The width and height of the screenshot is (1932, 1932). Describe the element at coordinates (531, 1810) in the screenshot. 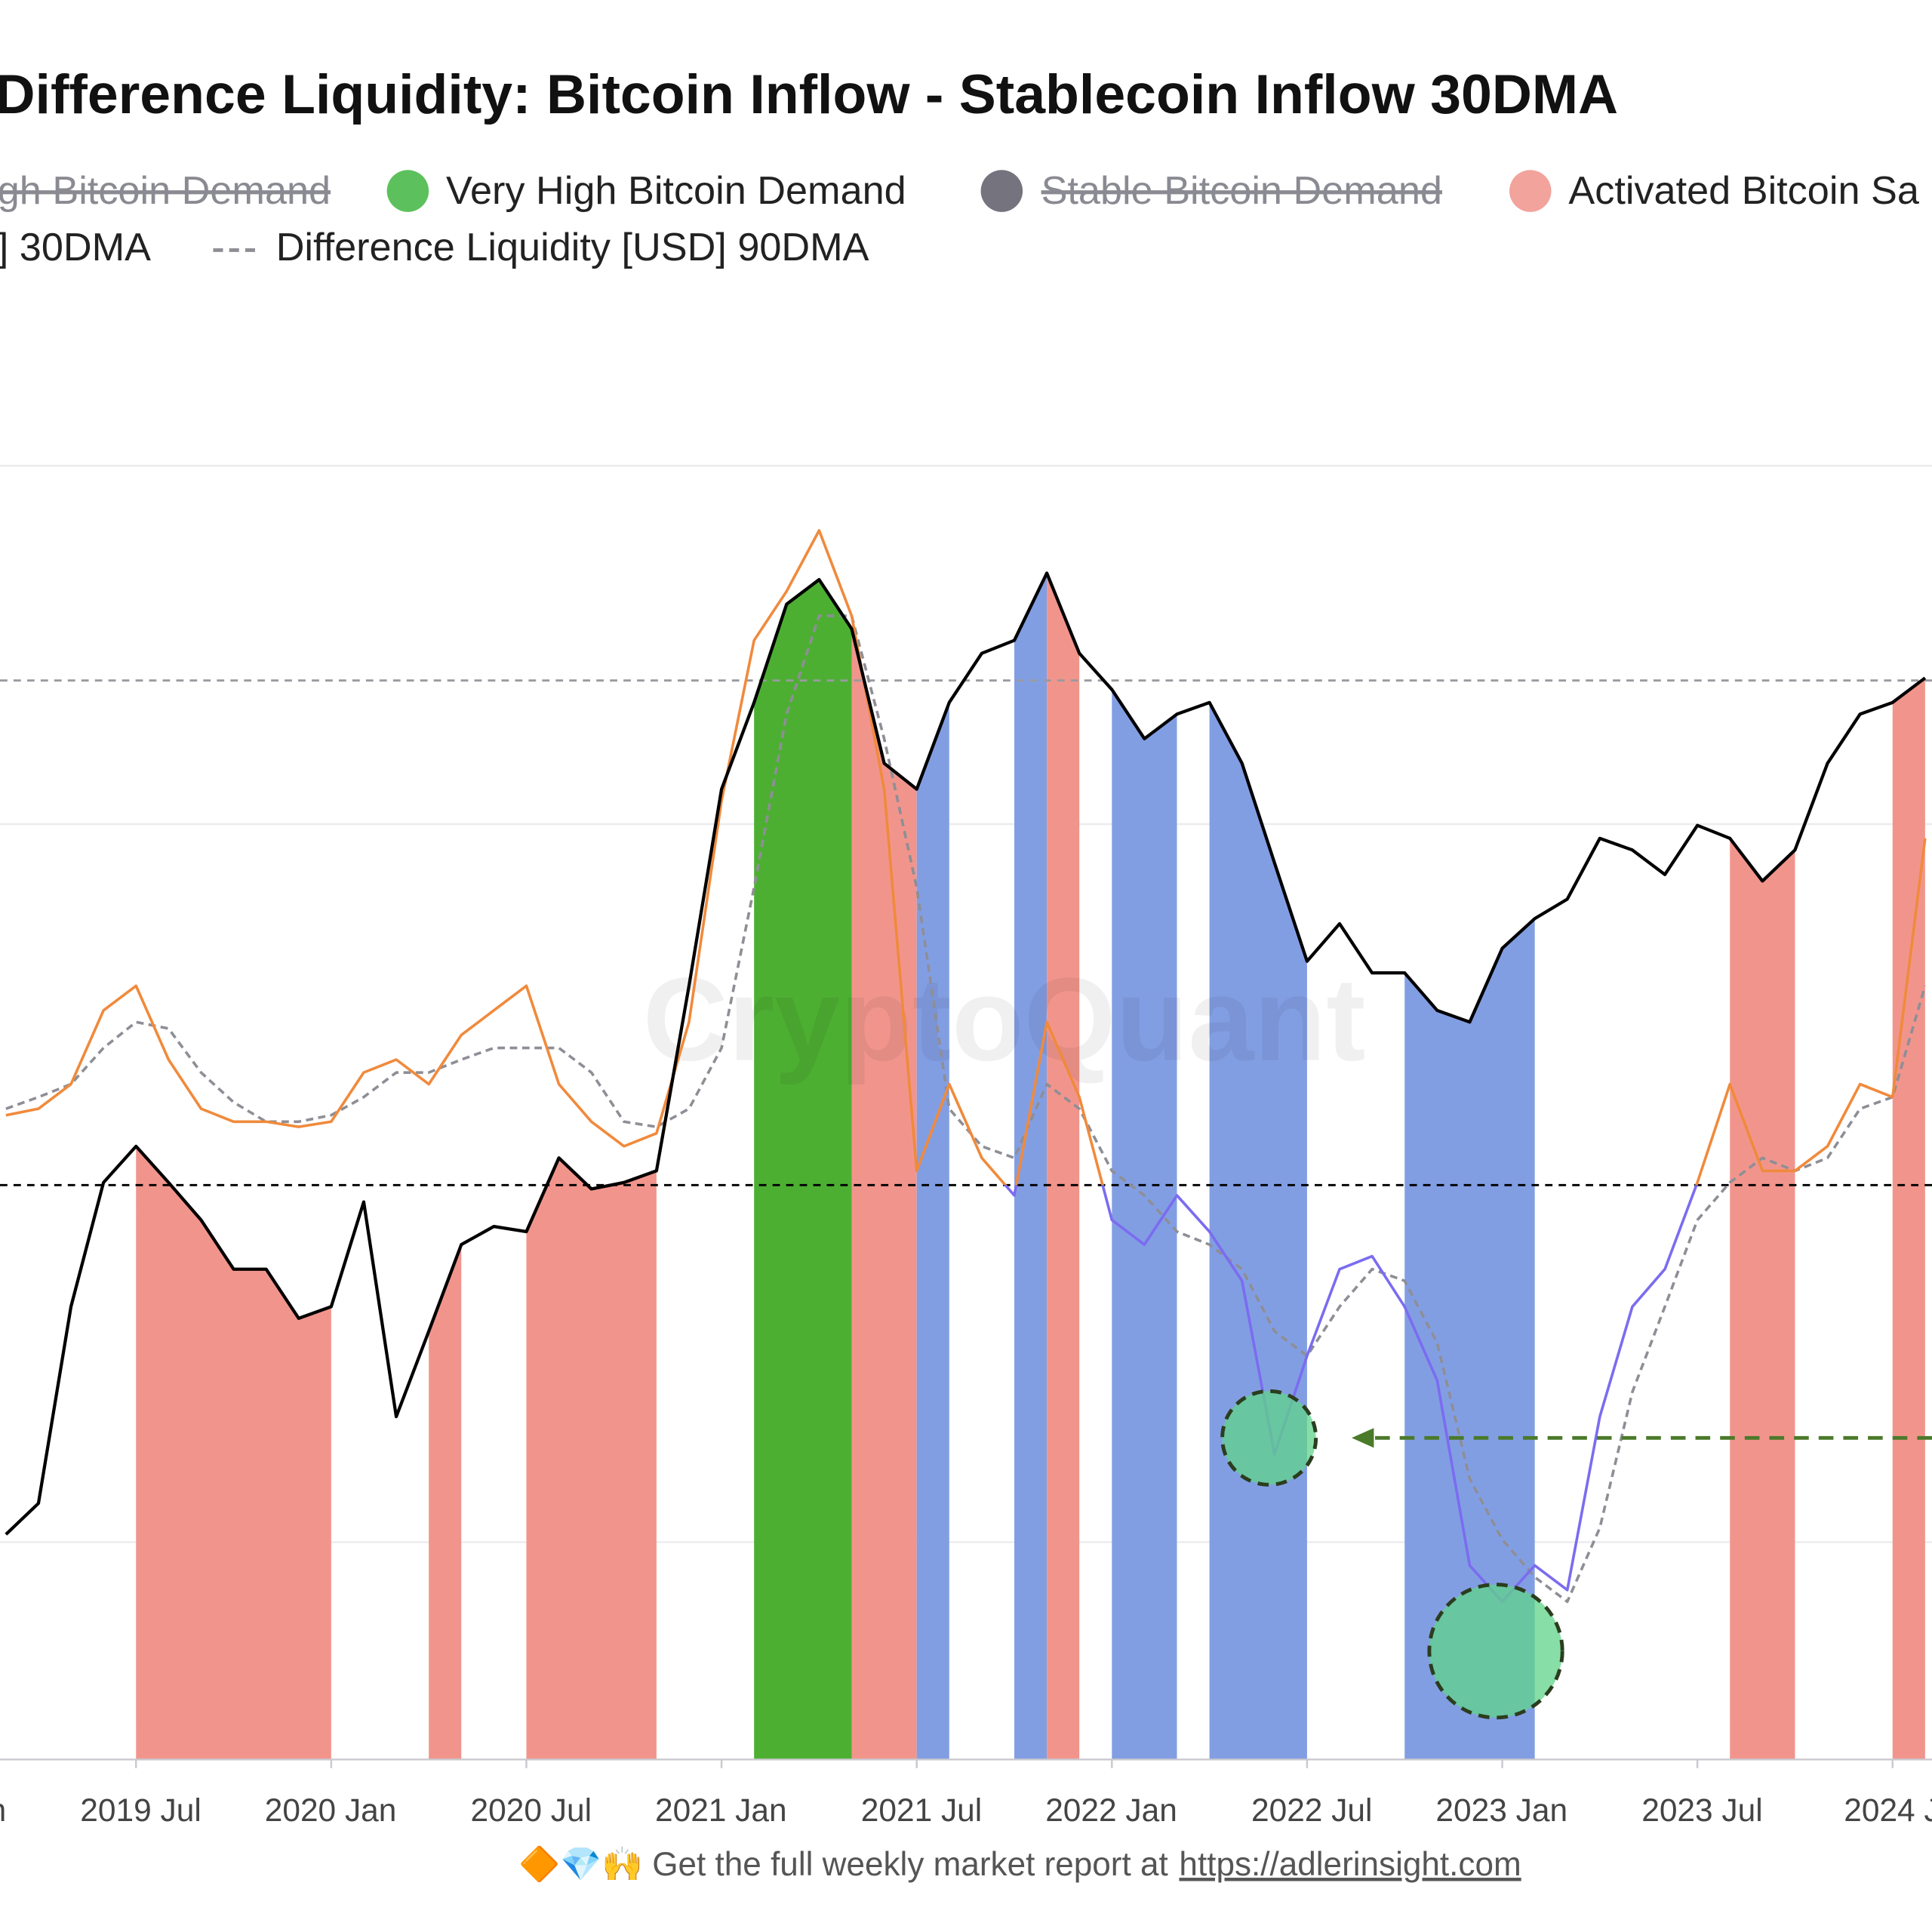

I see `x-tick-label: 2020 Jul` at that location.